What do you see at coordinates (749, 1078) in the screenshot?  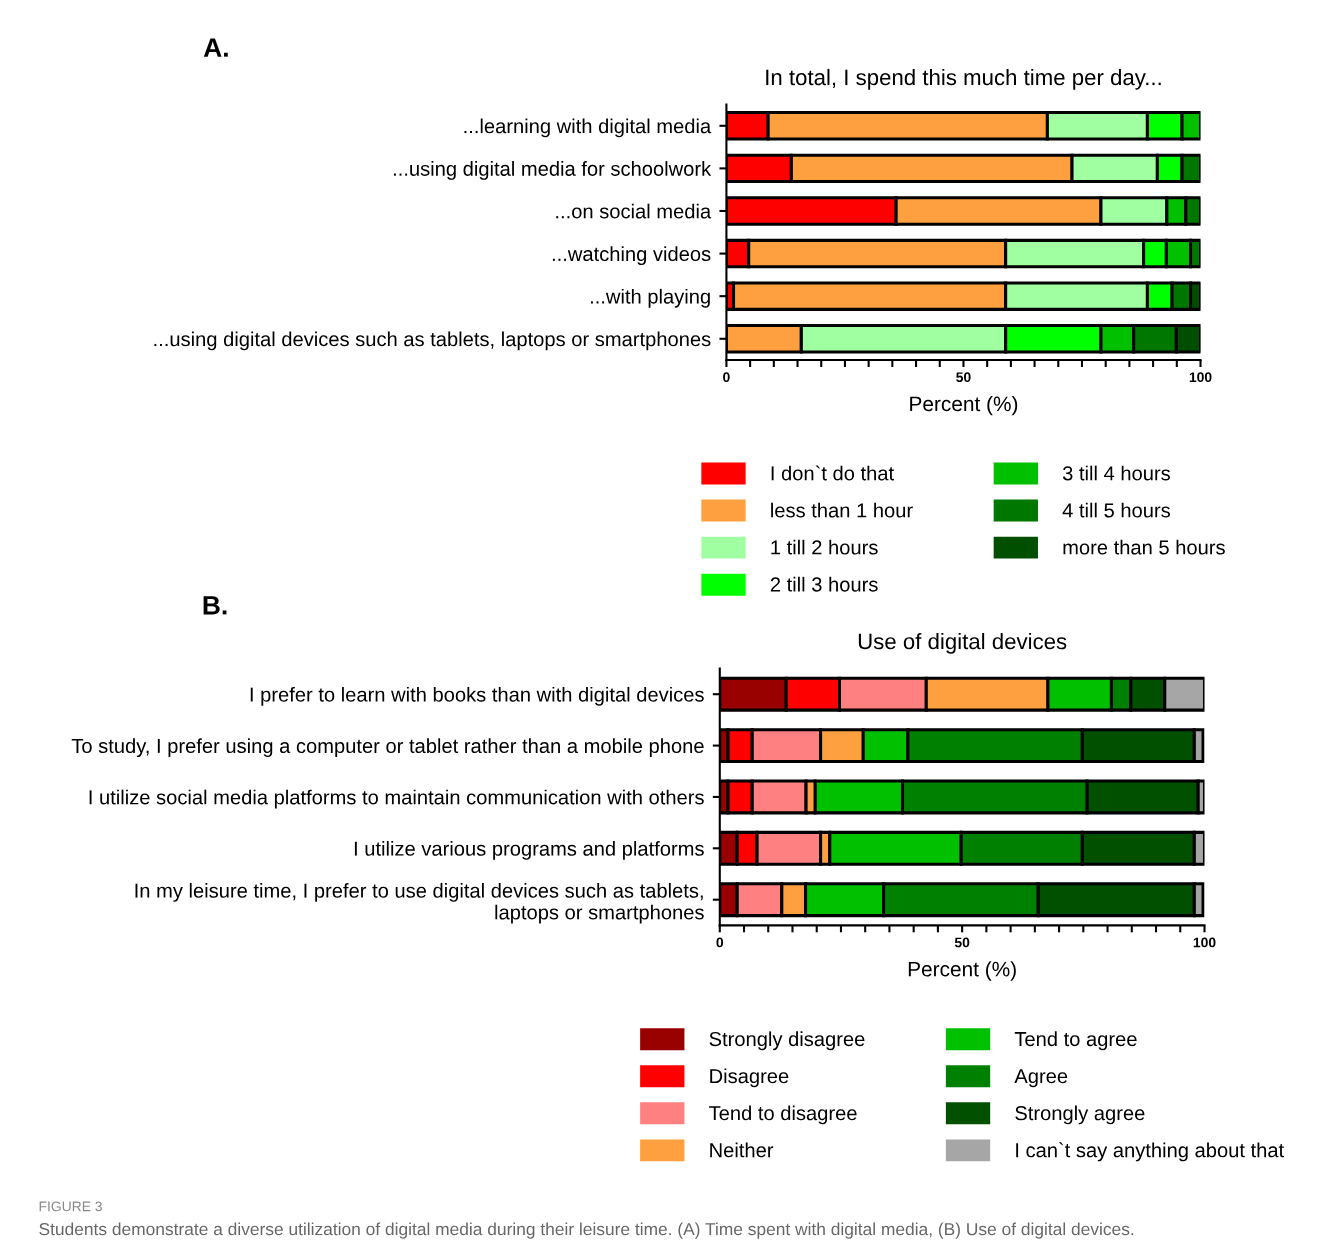 I see `legend-label: Disagree` at bounding box center [749, 1078].